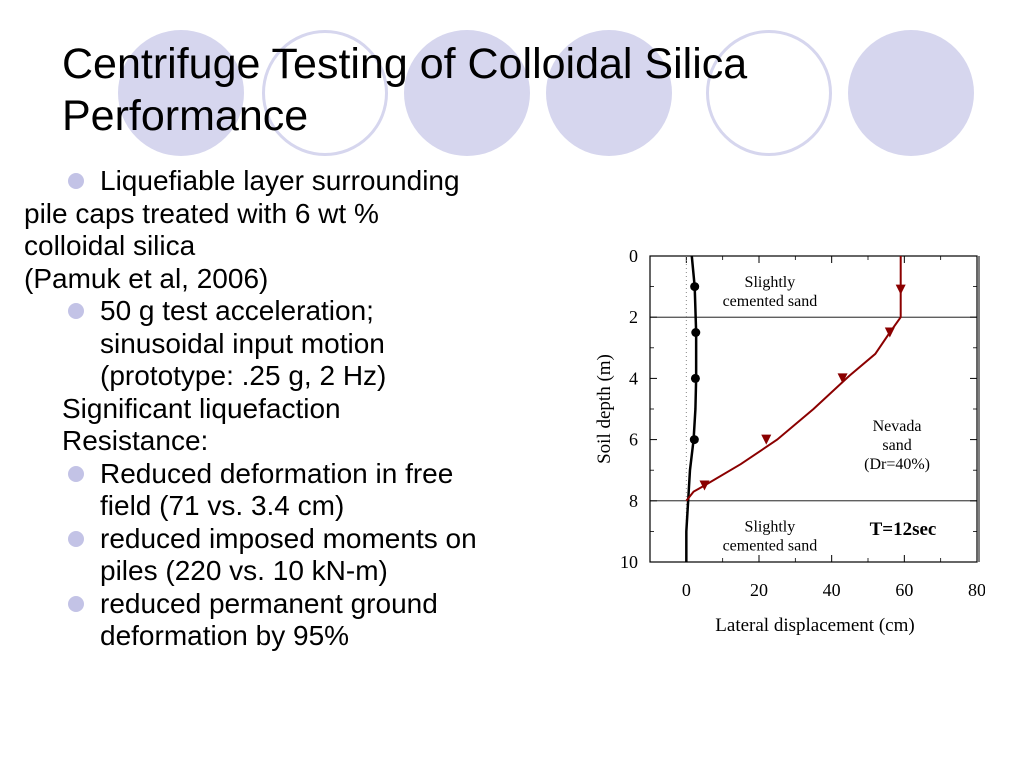 The image size is (1024, 768). Describe the element at coordinates (277, 473) in the screenshot. I see `bullet-deformation-line-1: Reduced deformation in free` at that location.